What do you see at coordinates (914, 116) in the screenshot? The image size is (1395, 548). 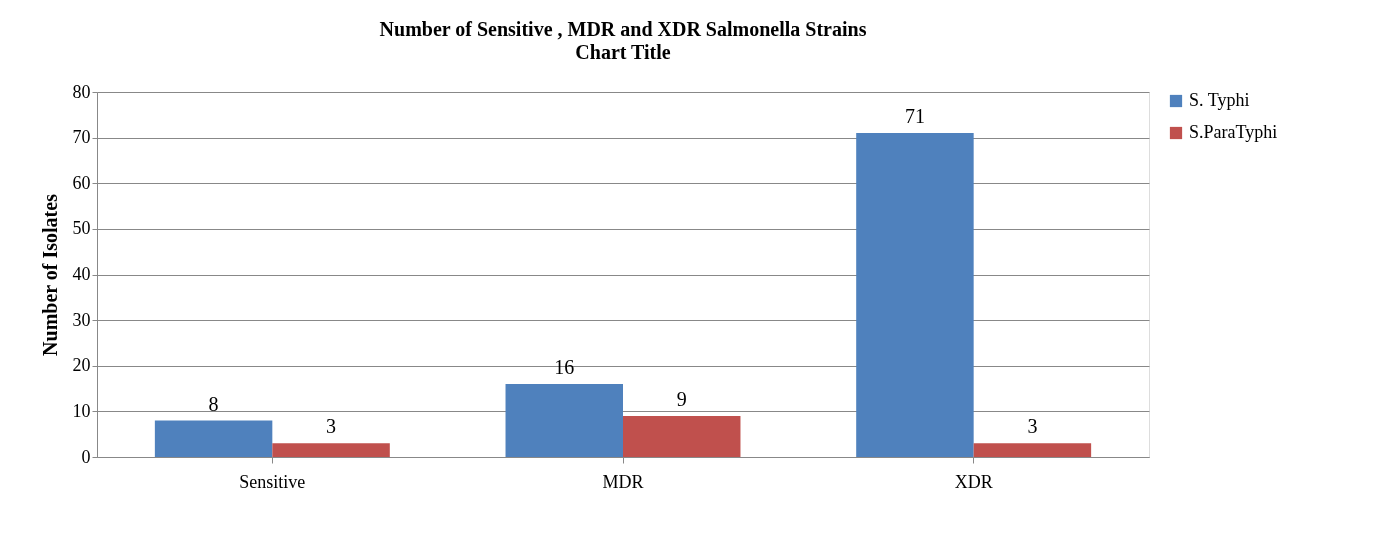 I see `data-label: 71` at bounding box center [914, 116].